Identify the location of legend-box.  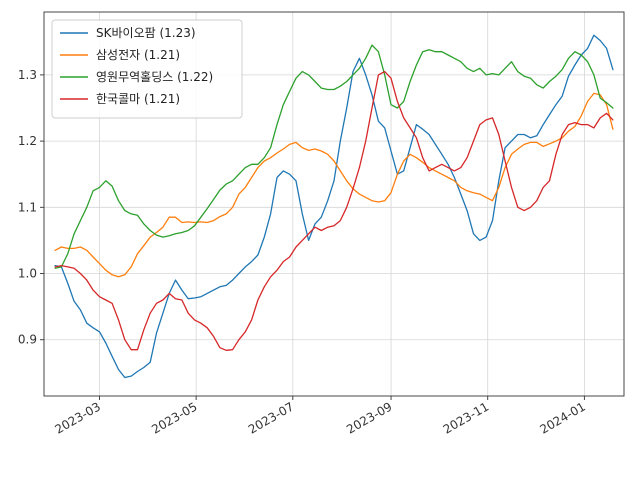
(147, 69).